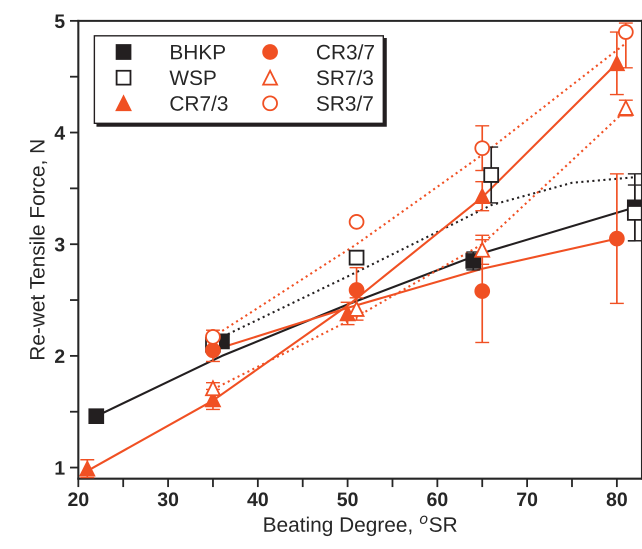  What do you see at coordinates (192, 78) in the screenshot?
I see `legend-label: WSP` at bounding box center [192, 78].